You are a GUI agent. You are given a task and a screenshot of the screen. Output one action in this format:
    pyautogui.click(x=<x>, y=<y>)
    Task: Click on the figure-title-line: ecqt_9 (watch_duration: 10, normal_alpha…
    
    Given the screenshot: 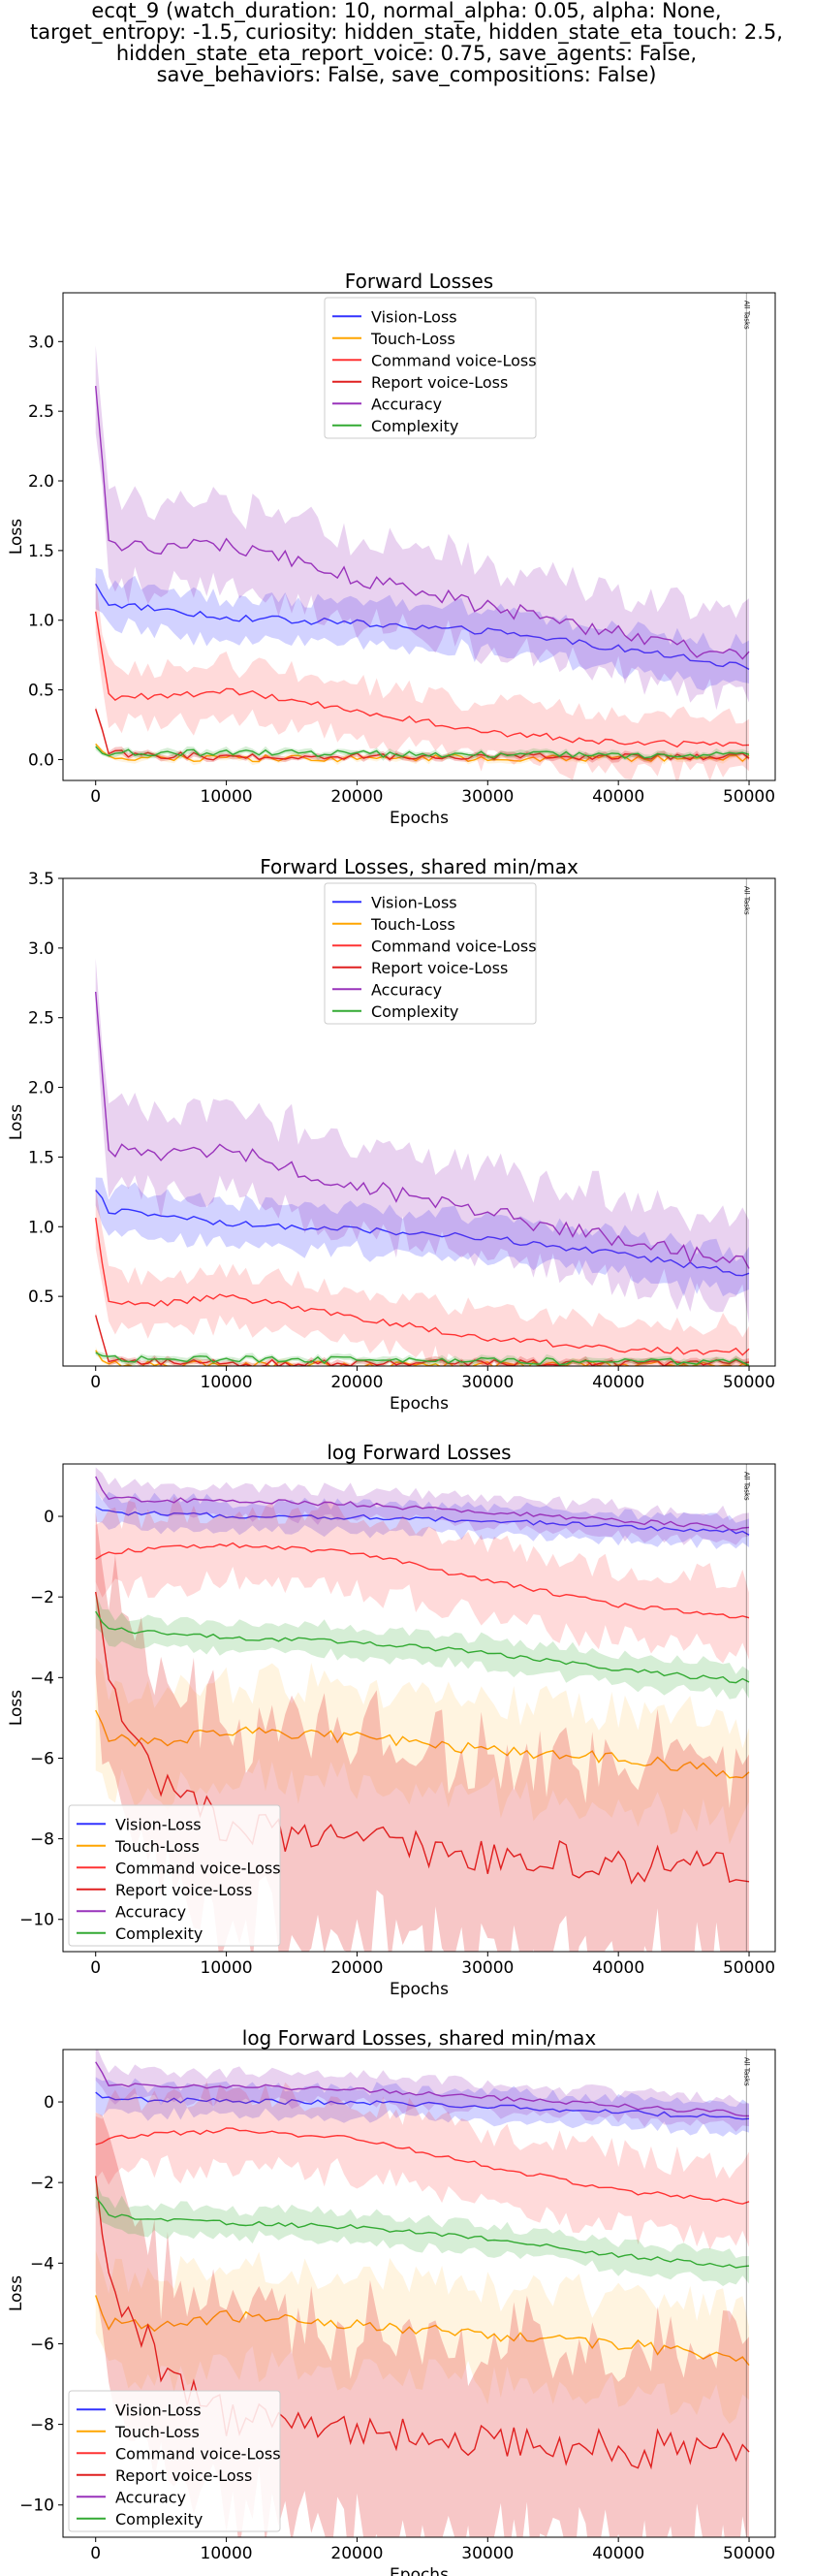 What is the action you would take?
    pyautogui.click(x=406, y=11)
    